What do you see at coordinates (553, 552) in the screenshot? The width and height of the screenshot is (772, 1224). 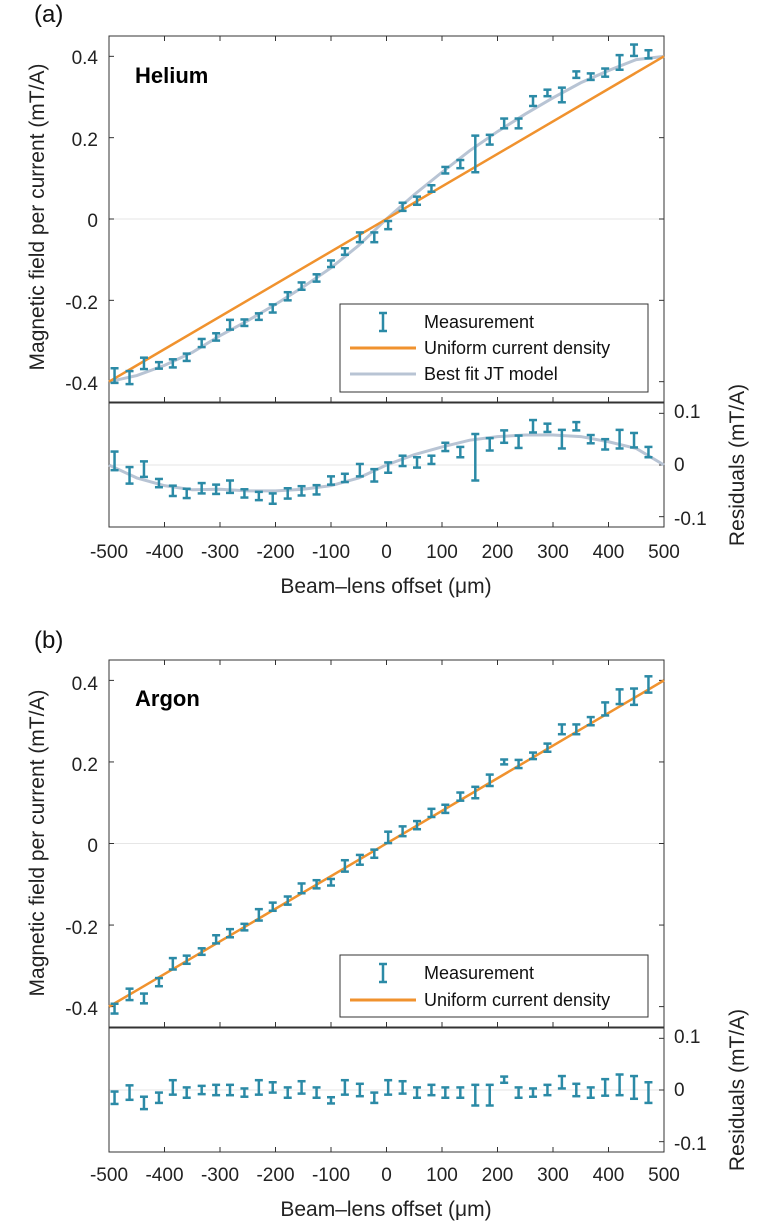 I see `x-tick-label: 300` at bounding box center [553, 552].